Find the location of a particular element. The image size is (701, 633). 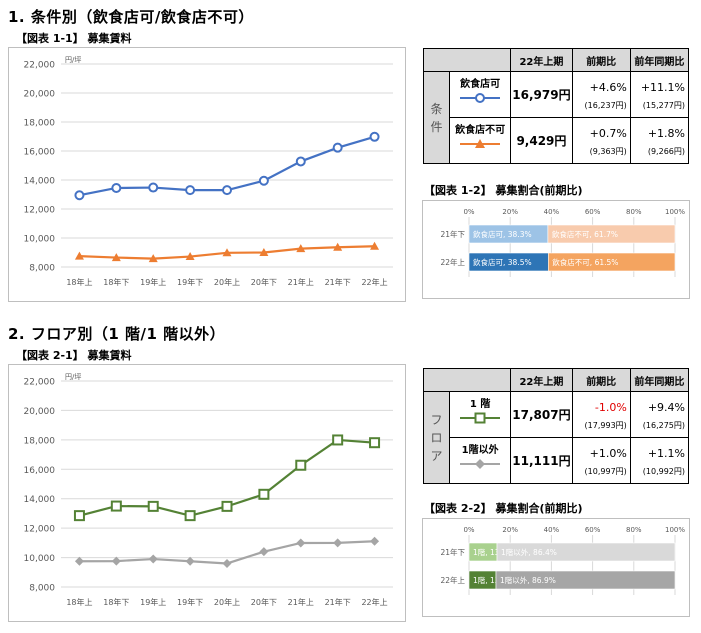

category-label: 21年下 is located at coordinates (452, 552).